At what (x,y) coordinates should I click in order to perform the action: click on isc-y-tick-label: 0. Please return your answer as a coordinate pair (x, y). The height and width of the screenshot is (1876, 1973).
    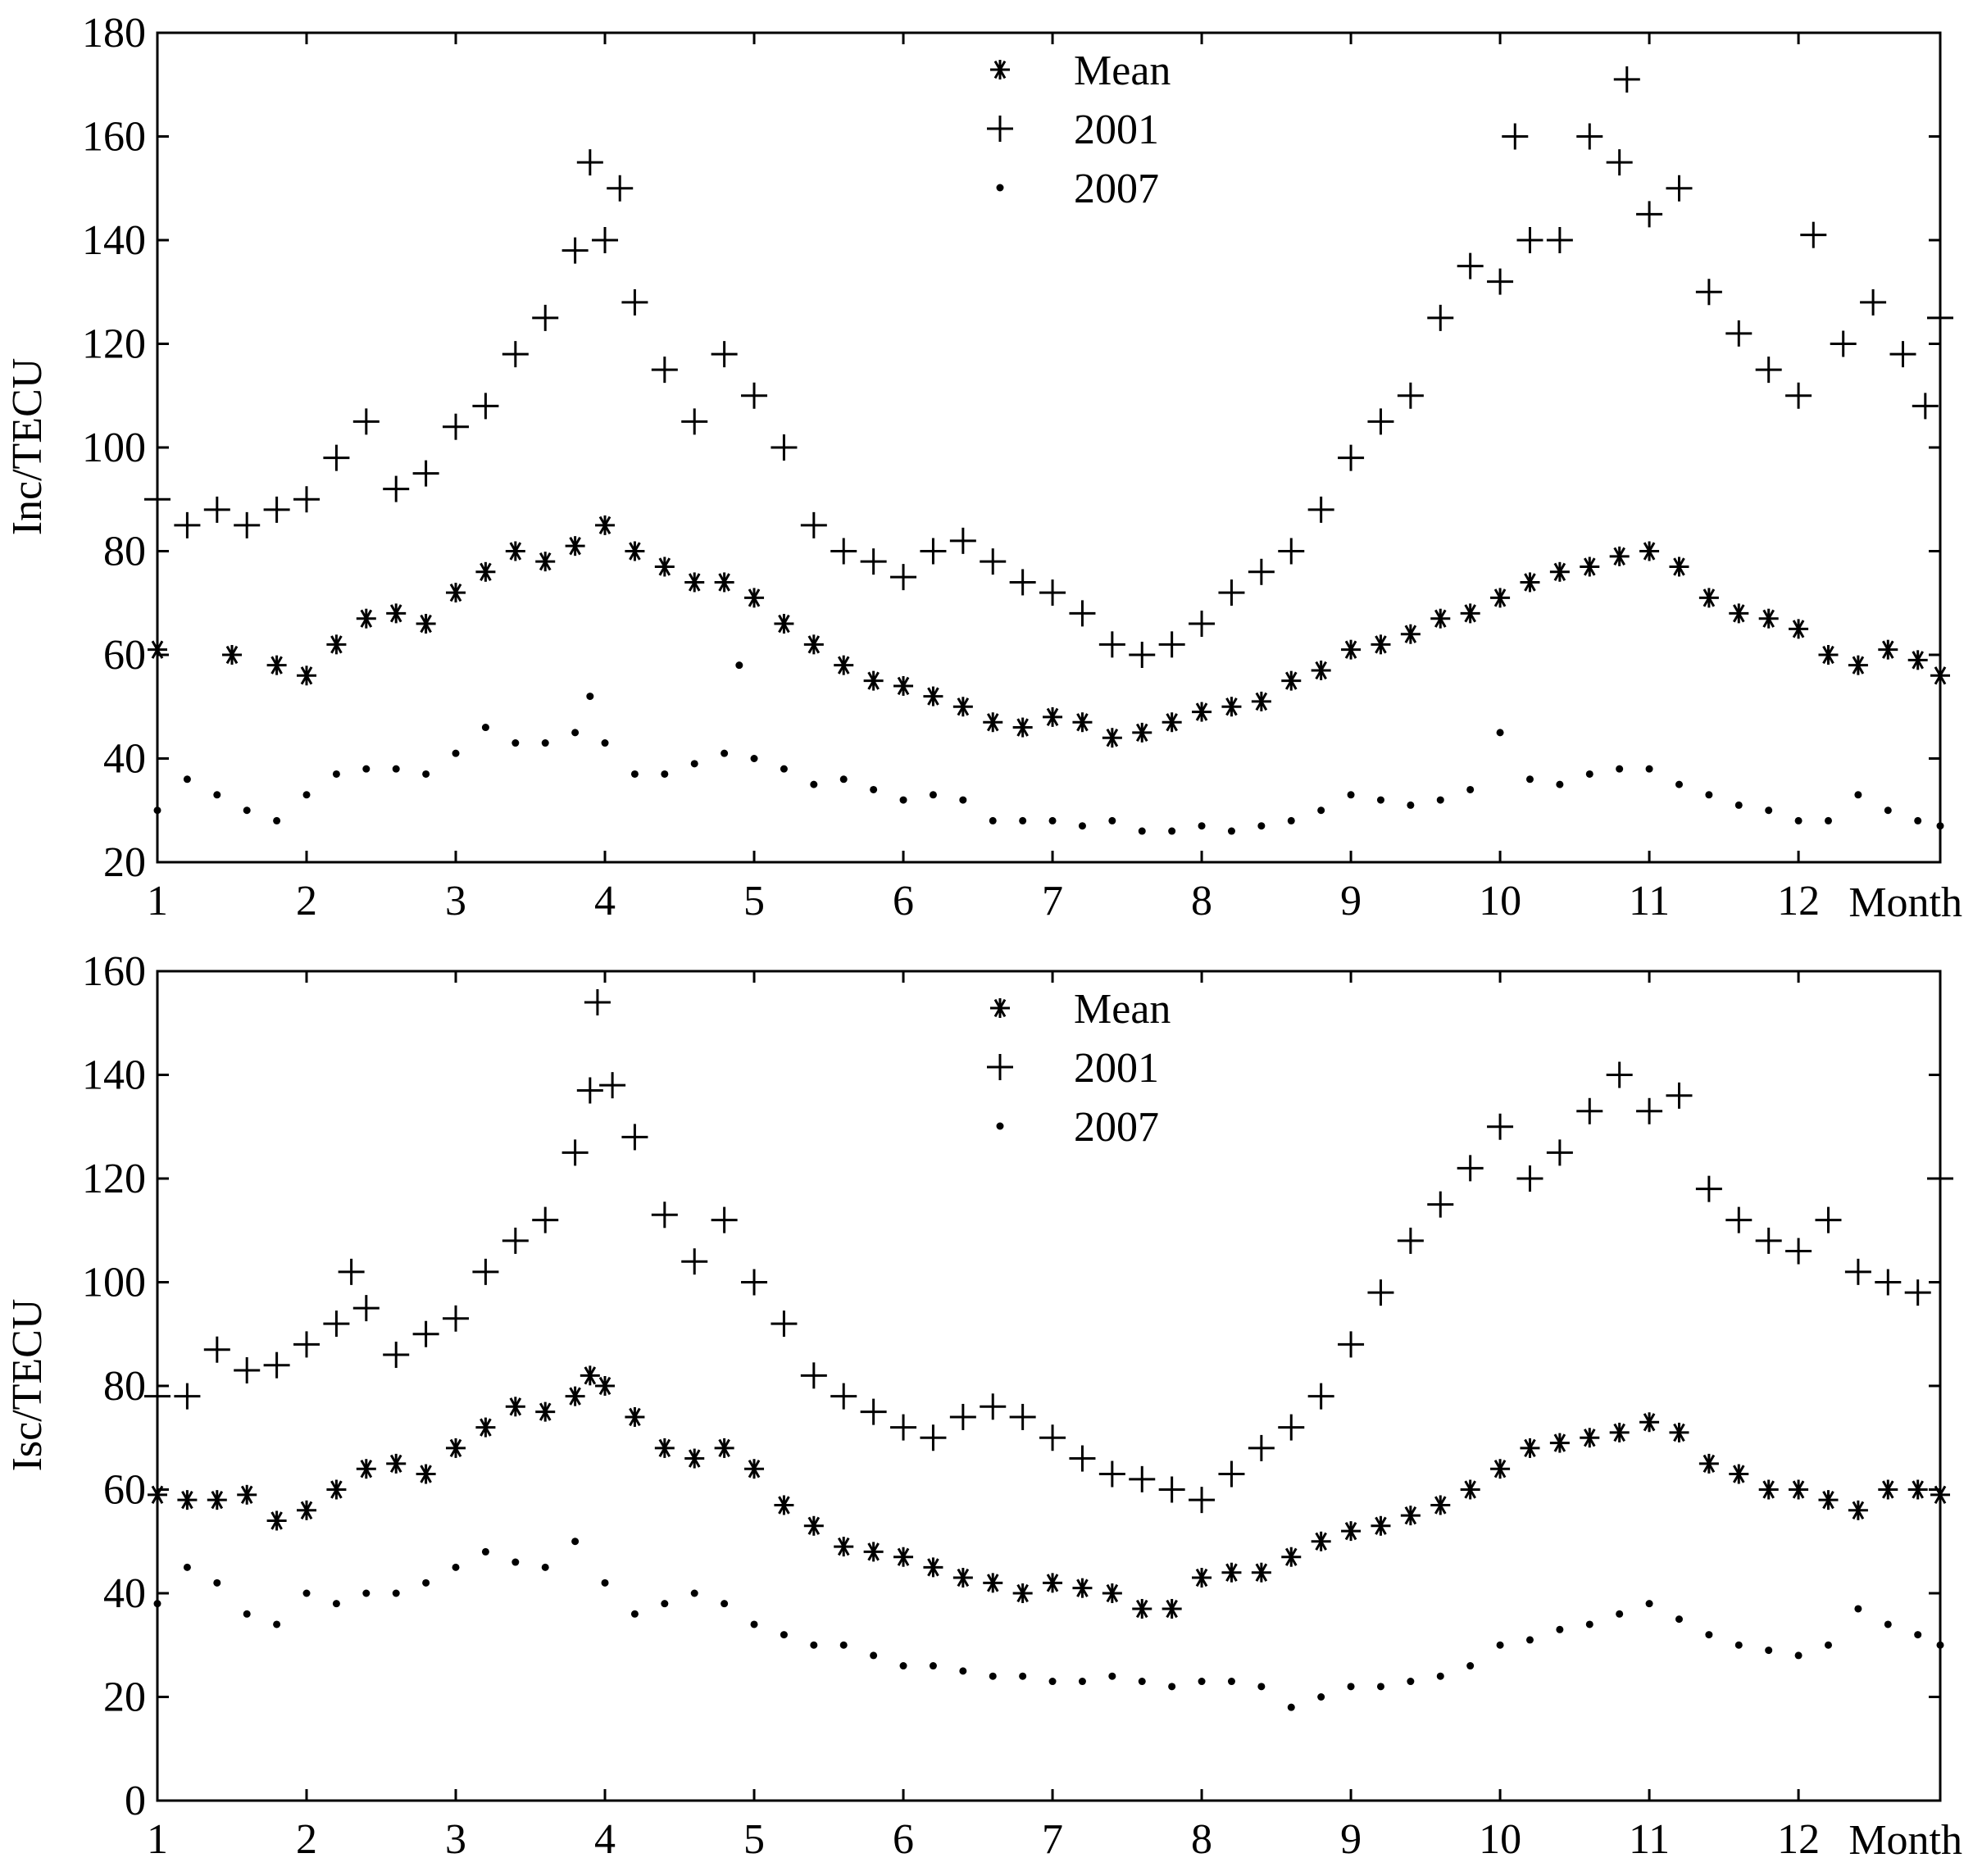
    Looking at the image, I should click on (135, 1801).